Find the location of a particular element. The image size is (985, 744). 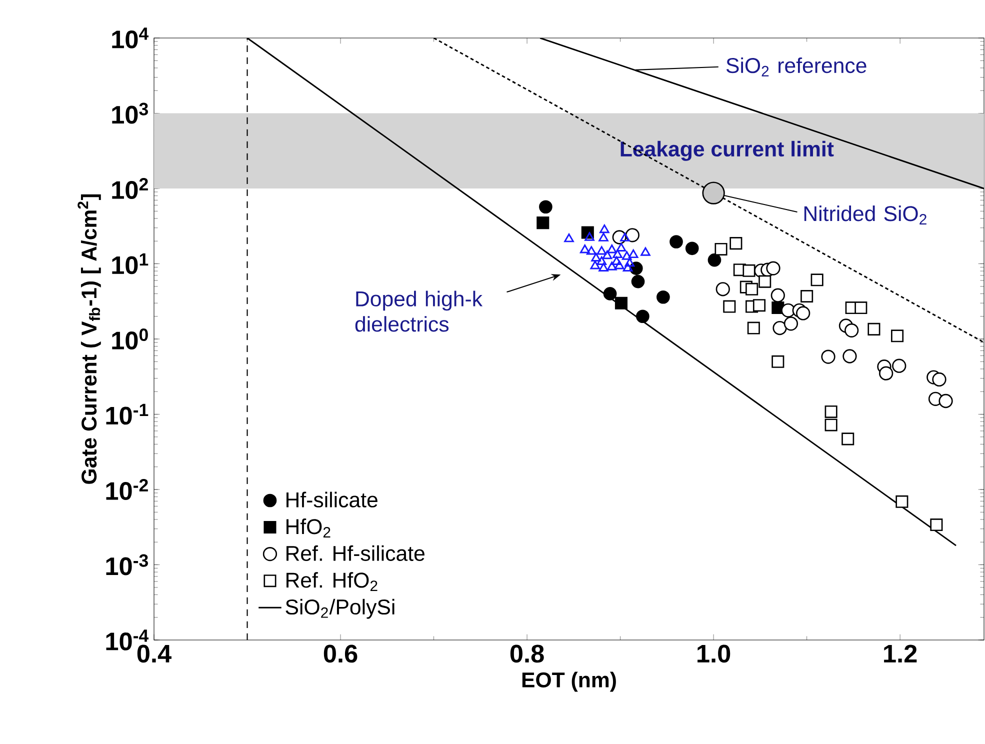

y-tick-label: 10$^{-3}$ is located at coordinates (127, 565).